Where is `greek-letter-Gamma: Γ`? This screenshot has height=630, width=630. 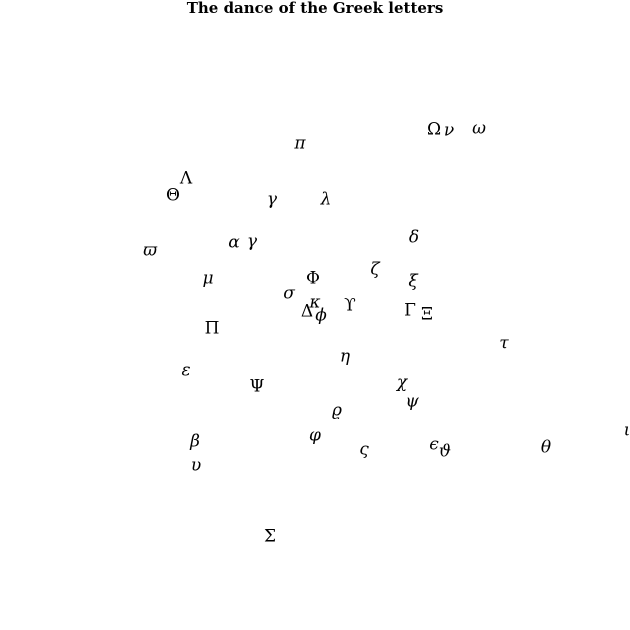
greek-letter-Gamma: Γ is located at coordinates (410, 310).